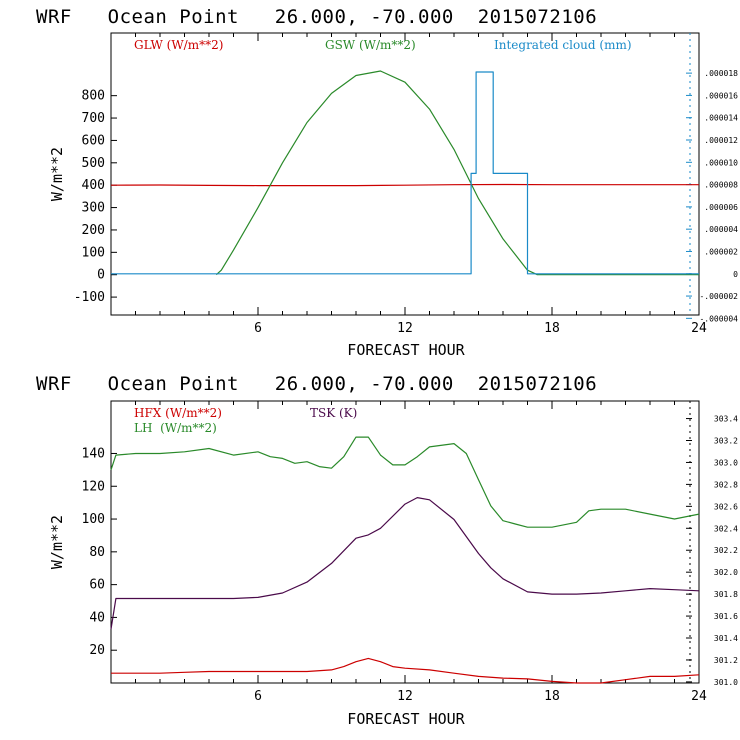  I want to click on legend-tsk: TSK (K), so click(333, 413).